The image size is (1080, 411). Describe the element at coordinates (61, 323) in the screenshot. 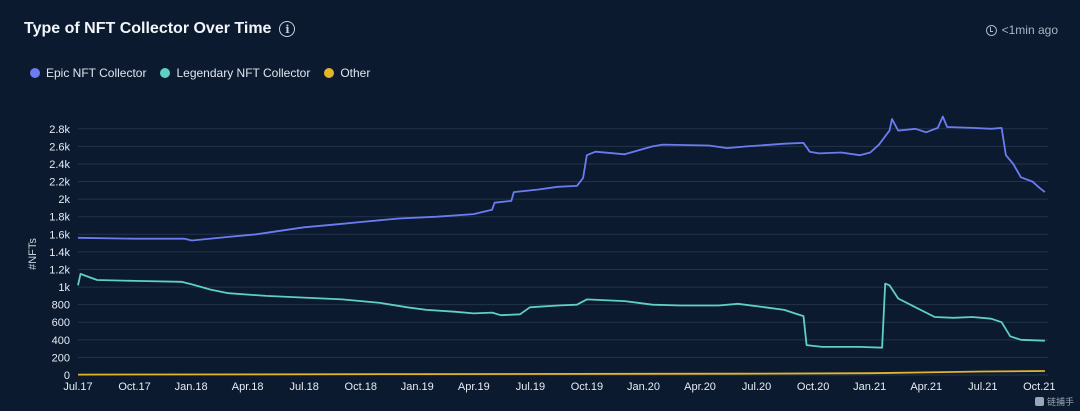

I see `y-tick-label: 600` at that location.